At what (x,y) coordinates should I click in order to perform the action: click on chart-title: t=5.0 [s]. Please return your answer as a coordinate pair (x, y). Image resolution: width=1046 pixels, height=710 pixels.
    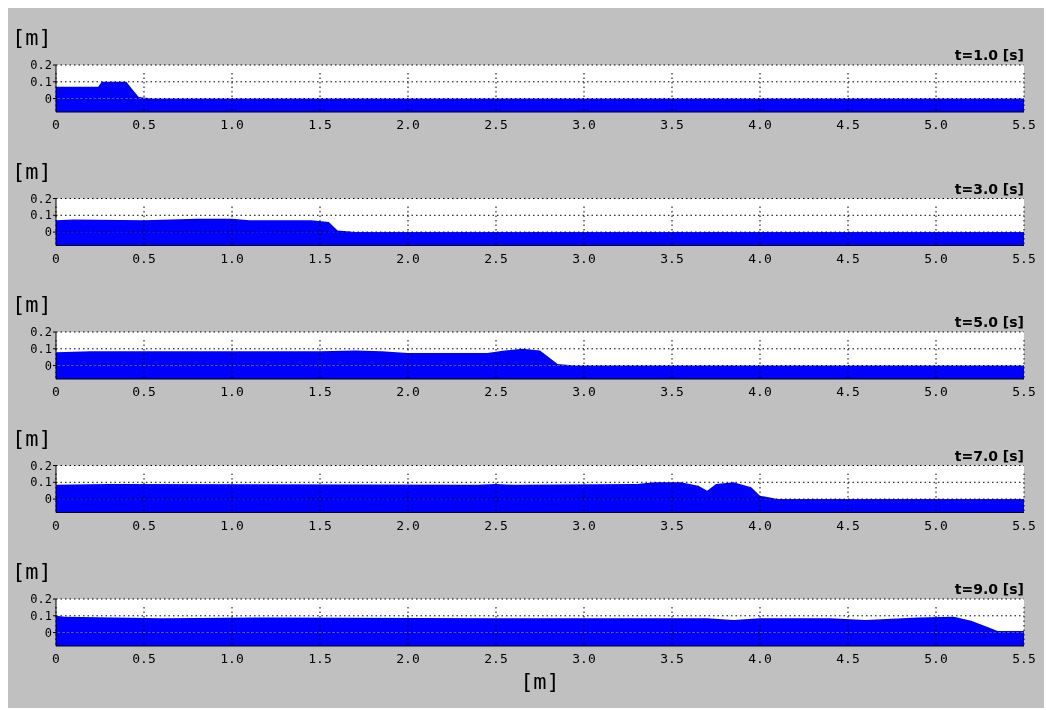
    Looking at the image, I should click on (989, 322).